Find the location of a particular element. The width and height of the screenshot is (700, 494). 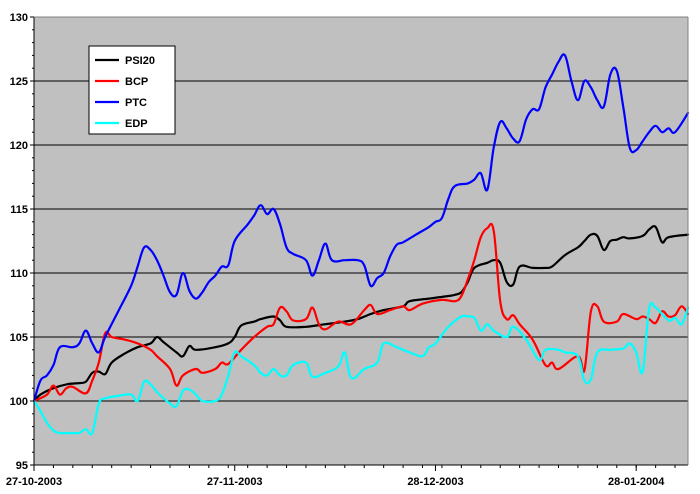

y-tick-label: 95 is located at coordinates (22, 466).